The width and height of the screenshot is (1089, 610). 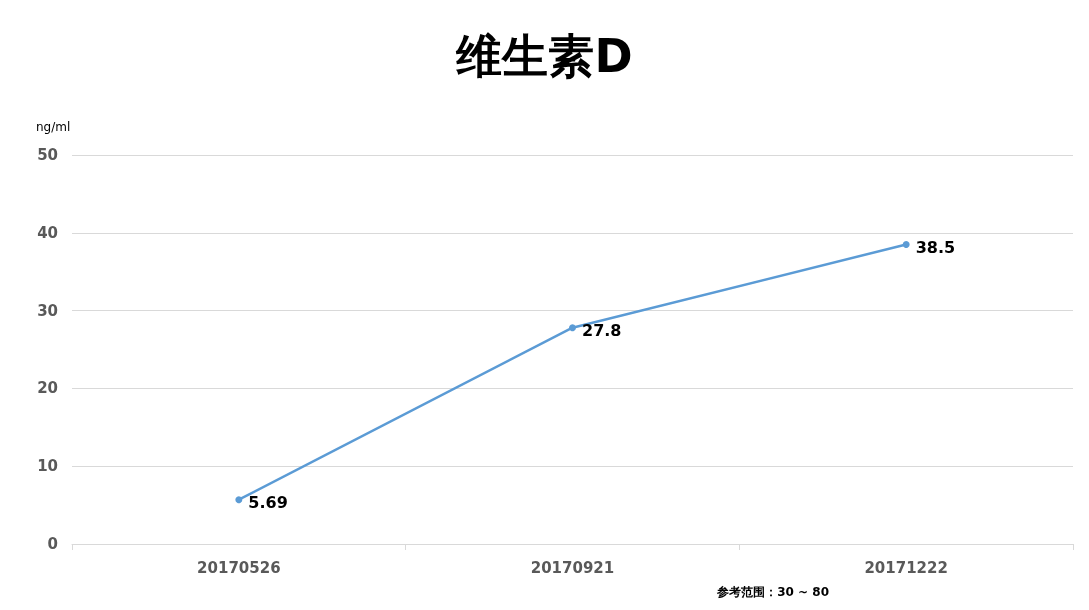 I want to click on y-tick-label: 30, so click(x=47, y=310).